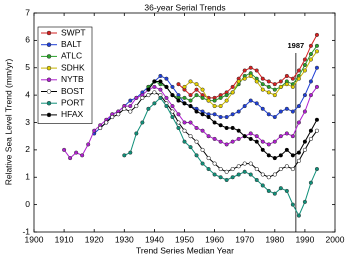 Image resolution: width=354 pixels, height=260 pixels. What do you see at coordinates (65, 75) in the screenshot?
I see `legend-box` at bounding box center [65, 75].